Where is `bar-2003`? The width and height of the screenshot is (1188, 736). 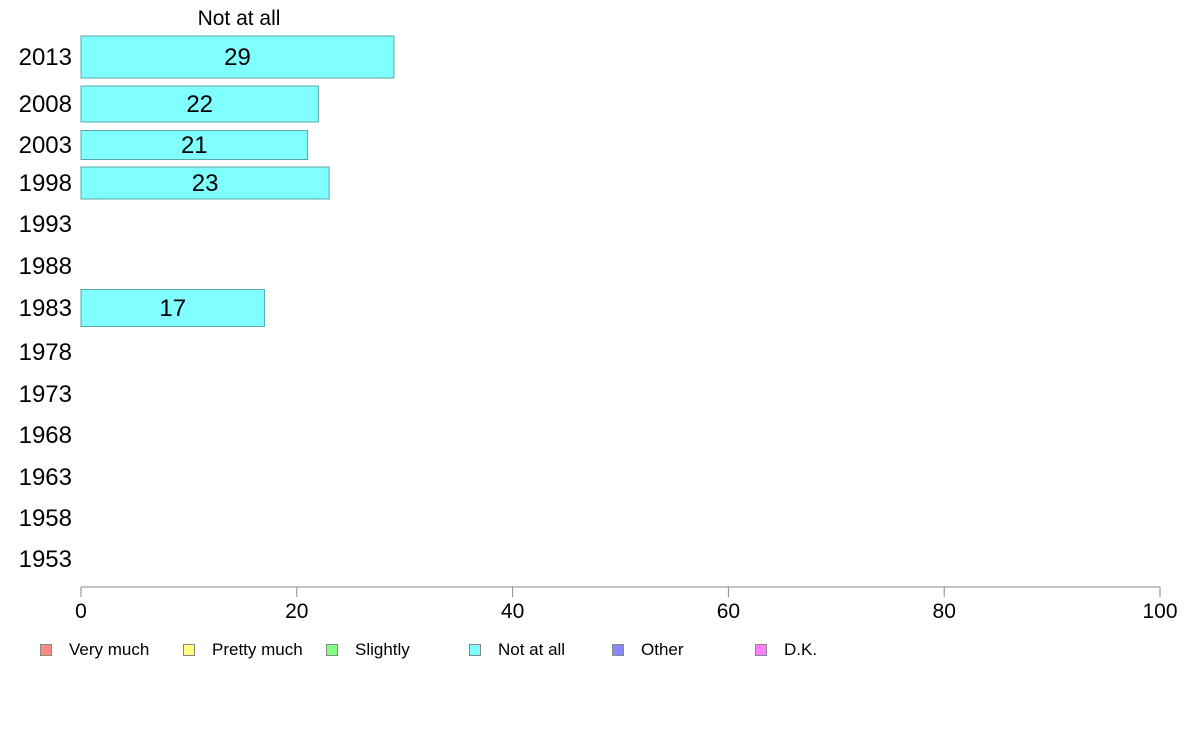 bar-2003 is located at coordinates (194, 145).